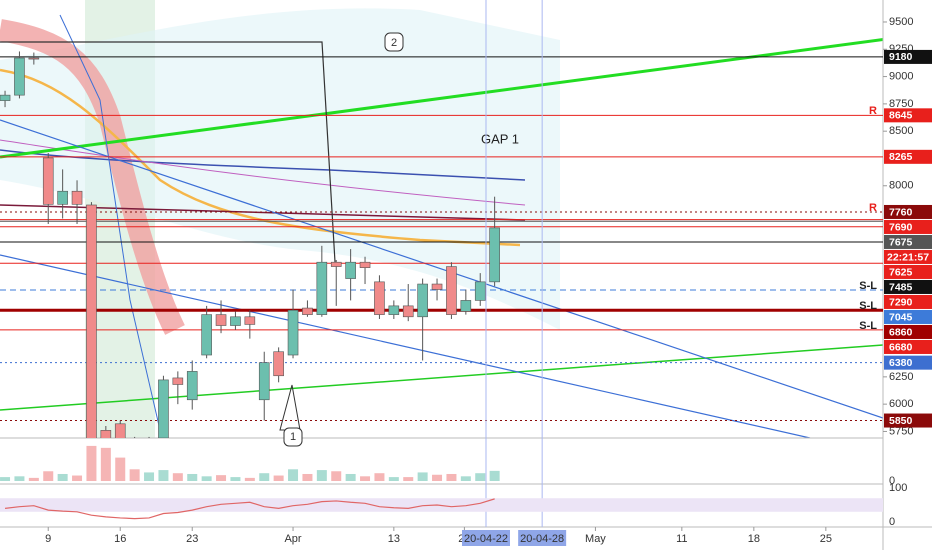 The height and width of the screenshot is (550, 932). I want to click on drawing, so click(168, 152).